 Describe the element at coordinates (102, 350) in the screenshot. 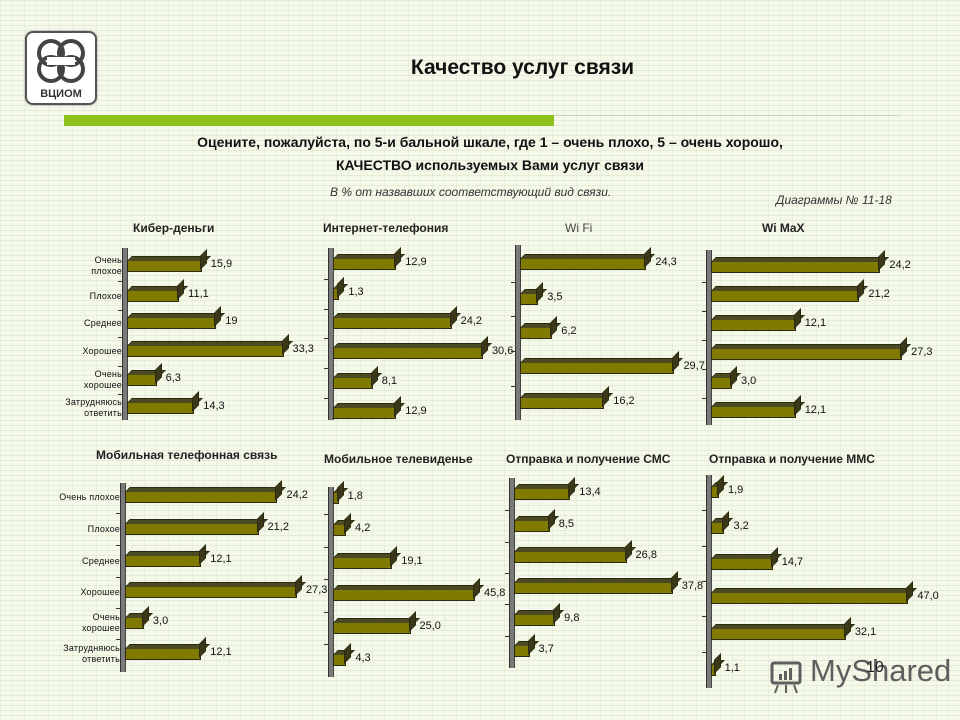

I see `category-label-line: Хорошее` at that location.